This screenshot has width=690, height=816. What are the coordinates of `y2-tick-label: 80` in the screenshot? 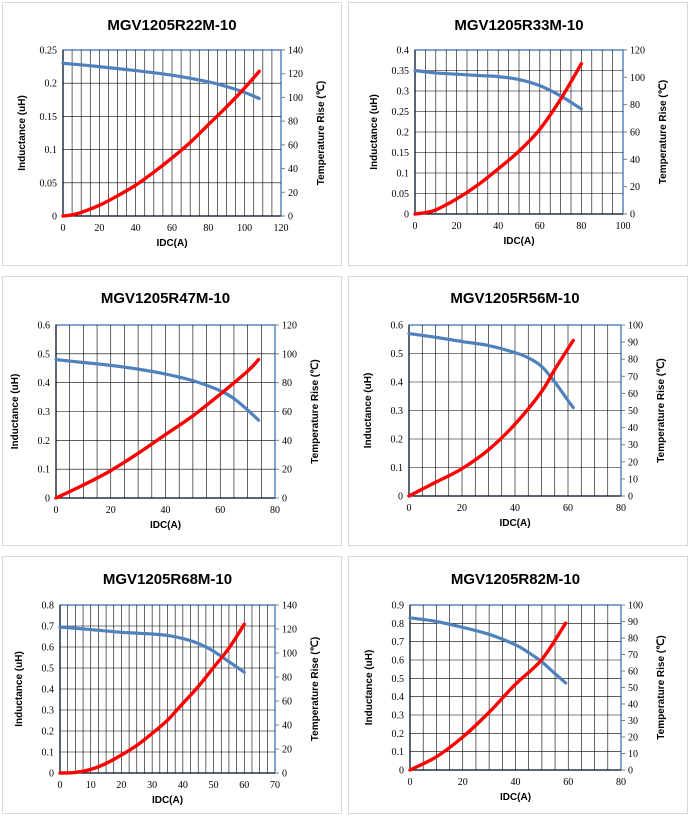 It's located at (633, 360).